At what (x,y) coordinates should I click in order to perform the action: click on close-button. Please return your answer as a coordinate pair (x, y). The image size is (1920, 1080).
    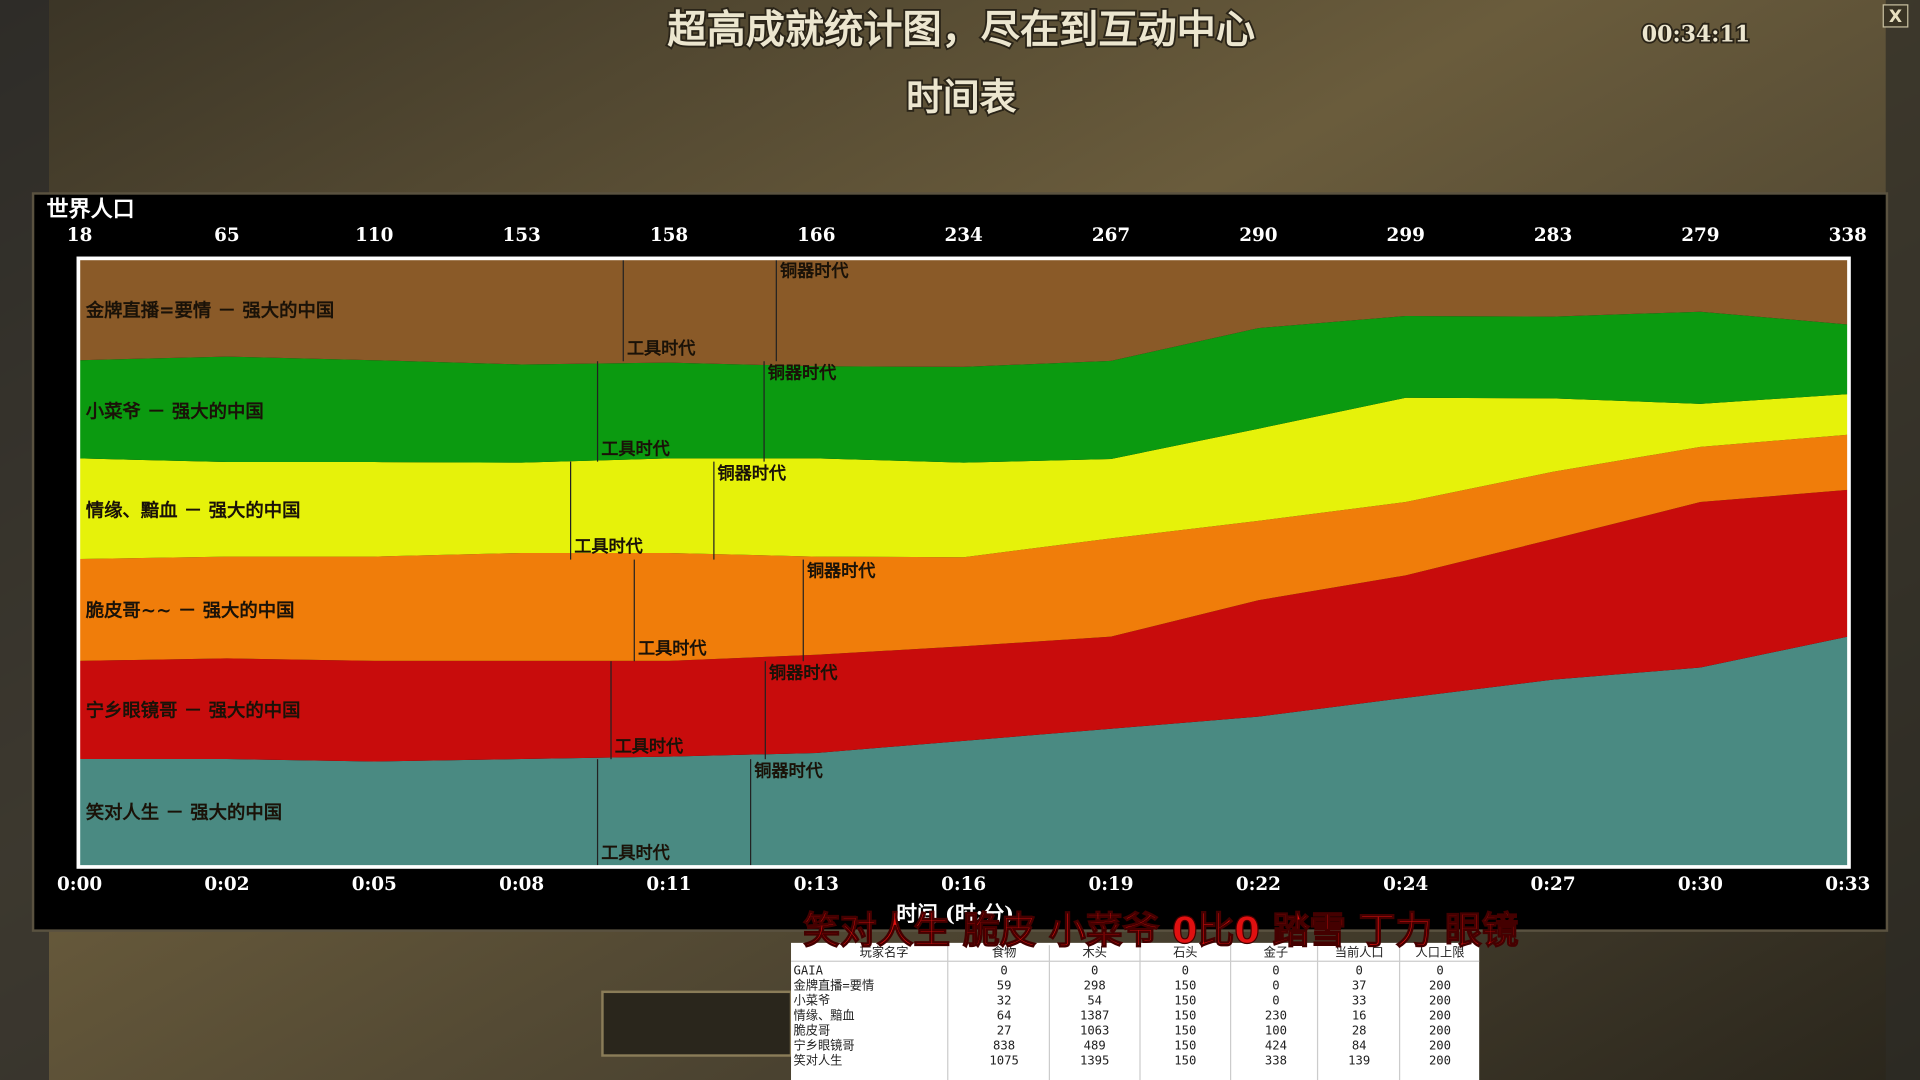
    Looking at the image, I should click on (1895, 16).